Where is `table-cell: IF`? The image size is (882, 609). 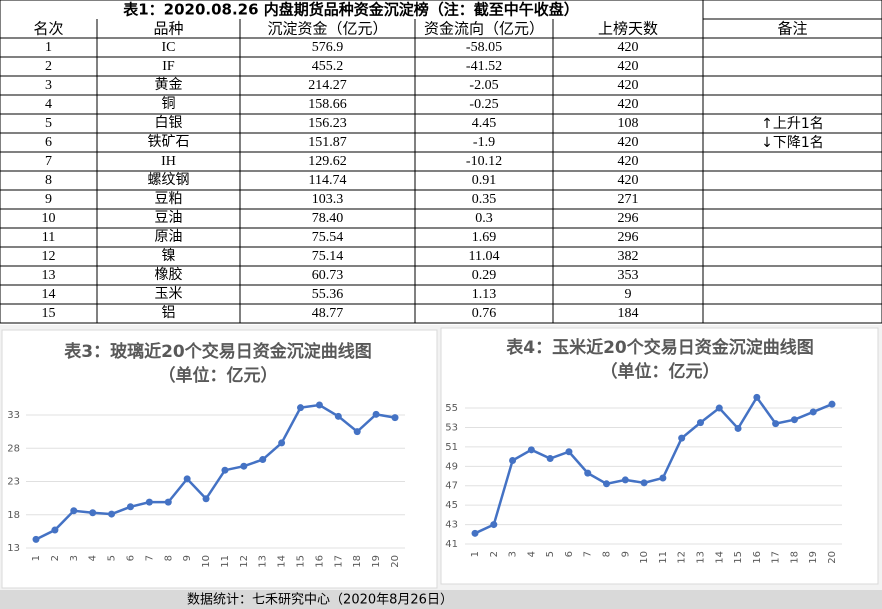
table-cell: IF is located at coordinates (168, 66).